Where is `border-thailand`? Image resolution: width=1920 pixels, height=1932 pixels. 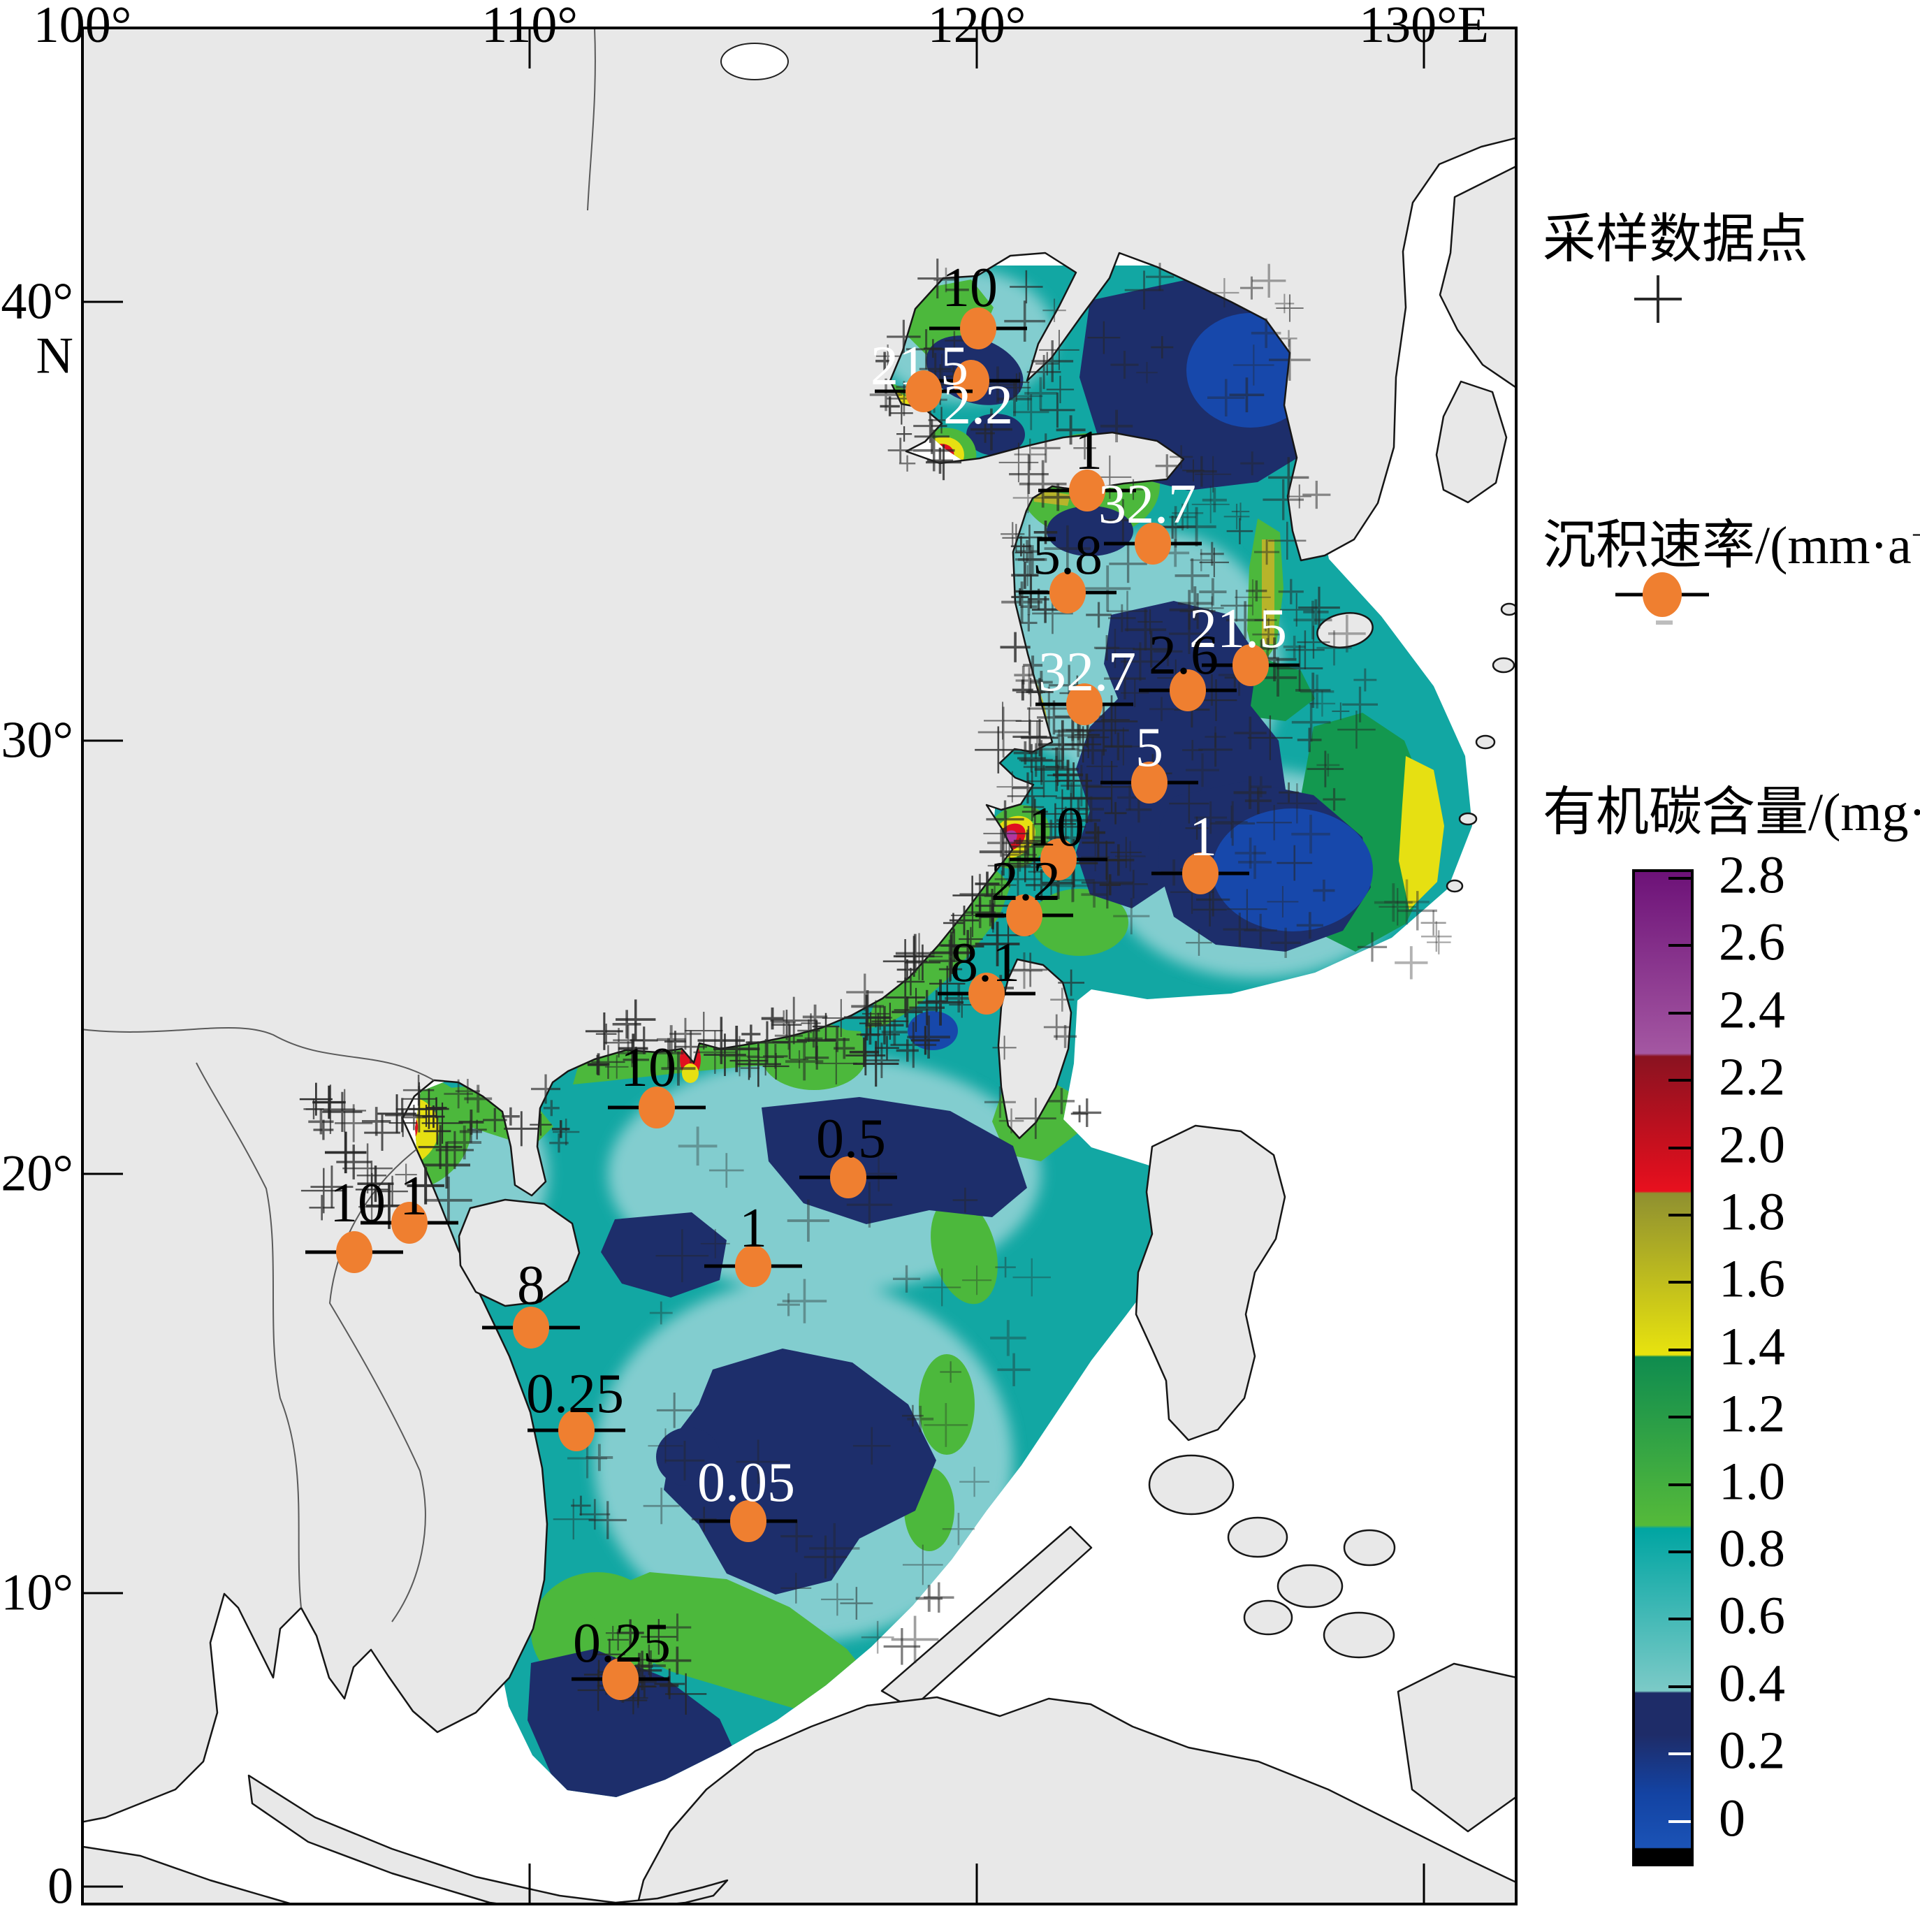
border-thailand is located at coordinates (249, 1335).